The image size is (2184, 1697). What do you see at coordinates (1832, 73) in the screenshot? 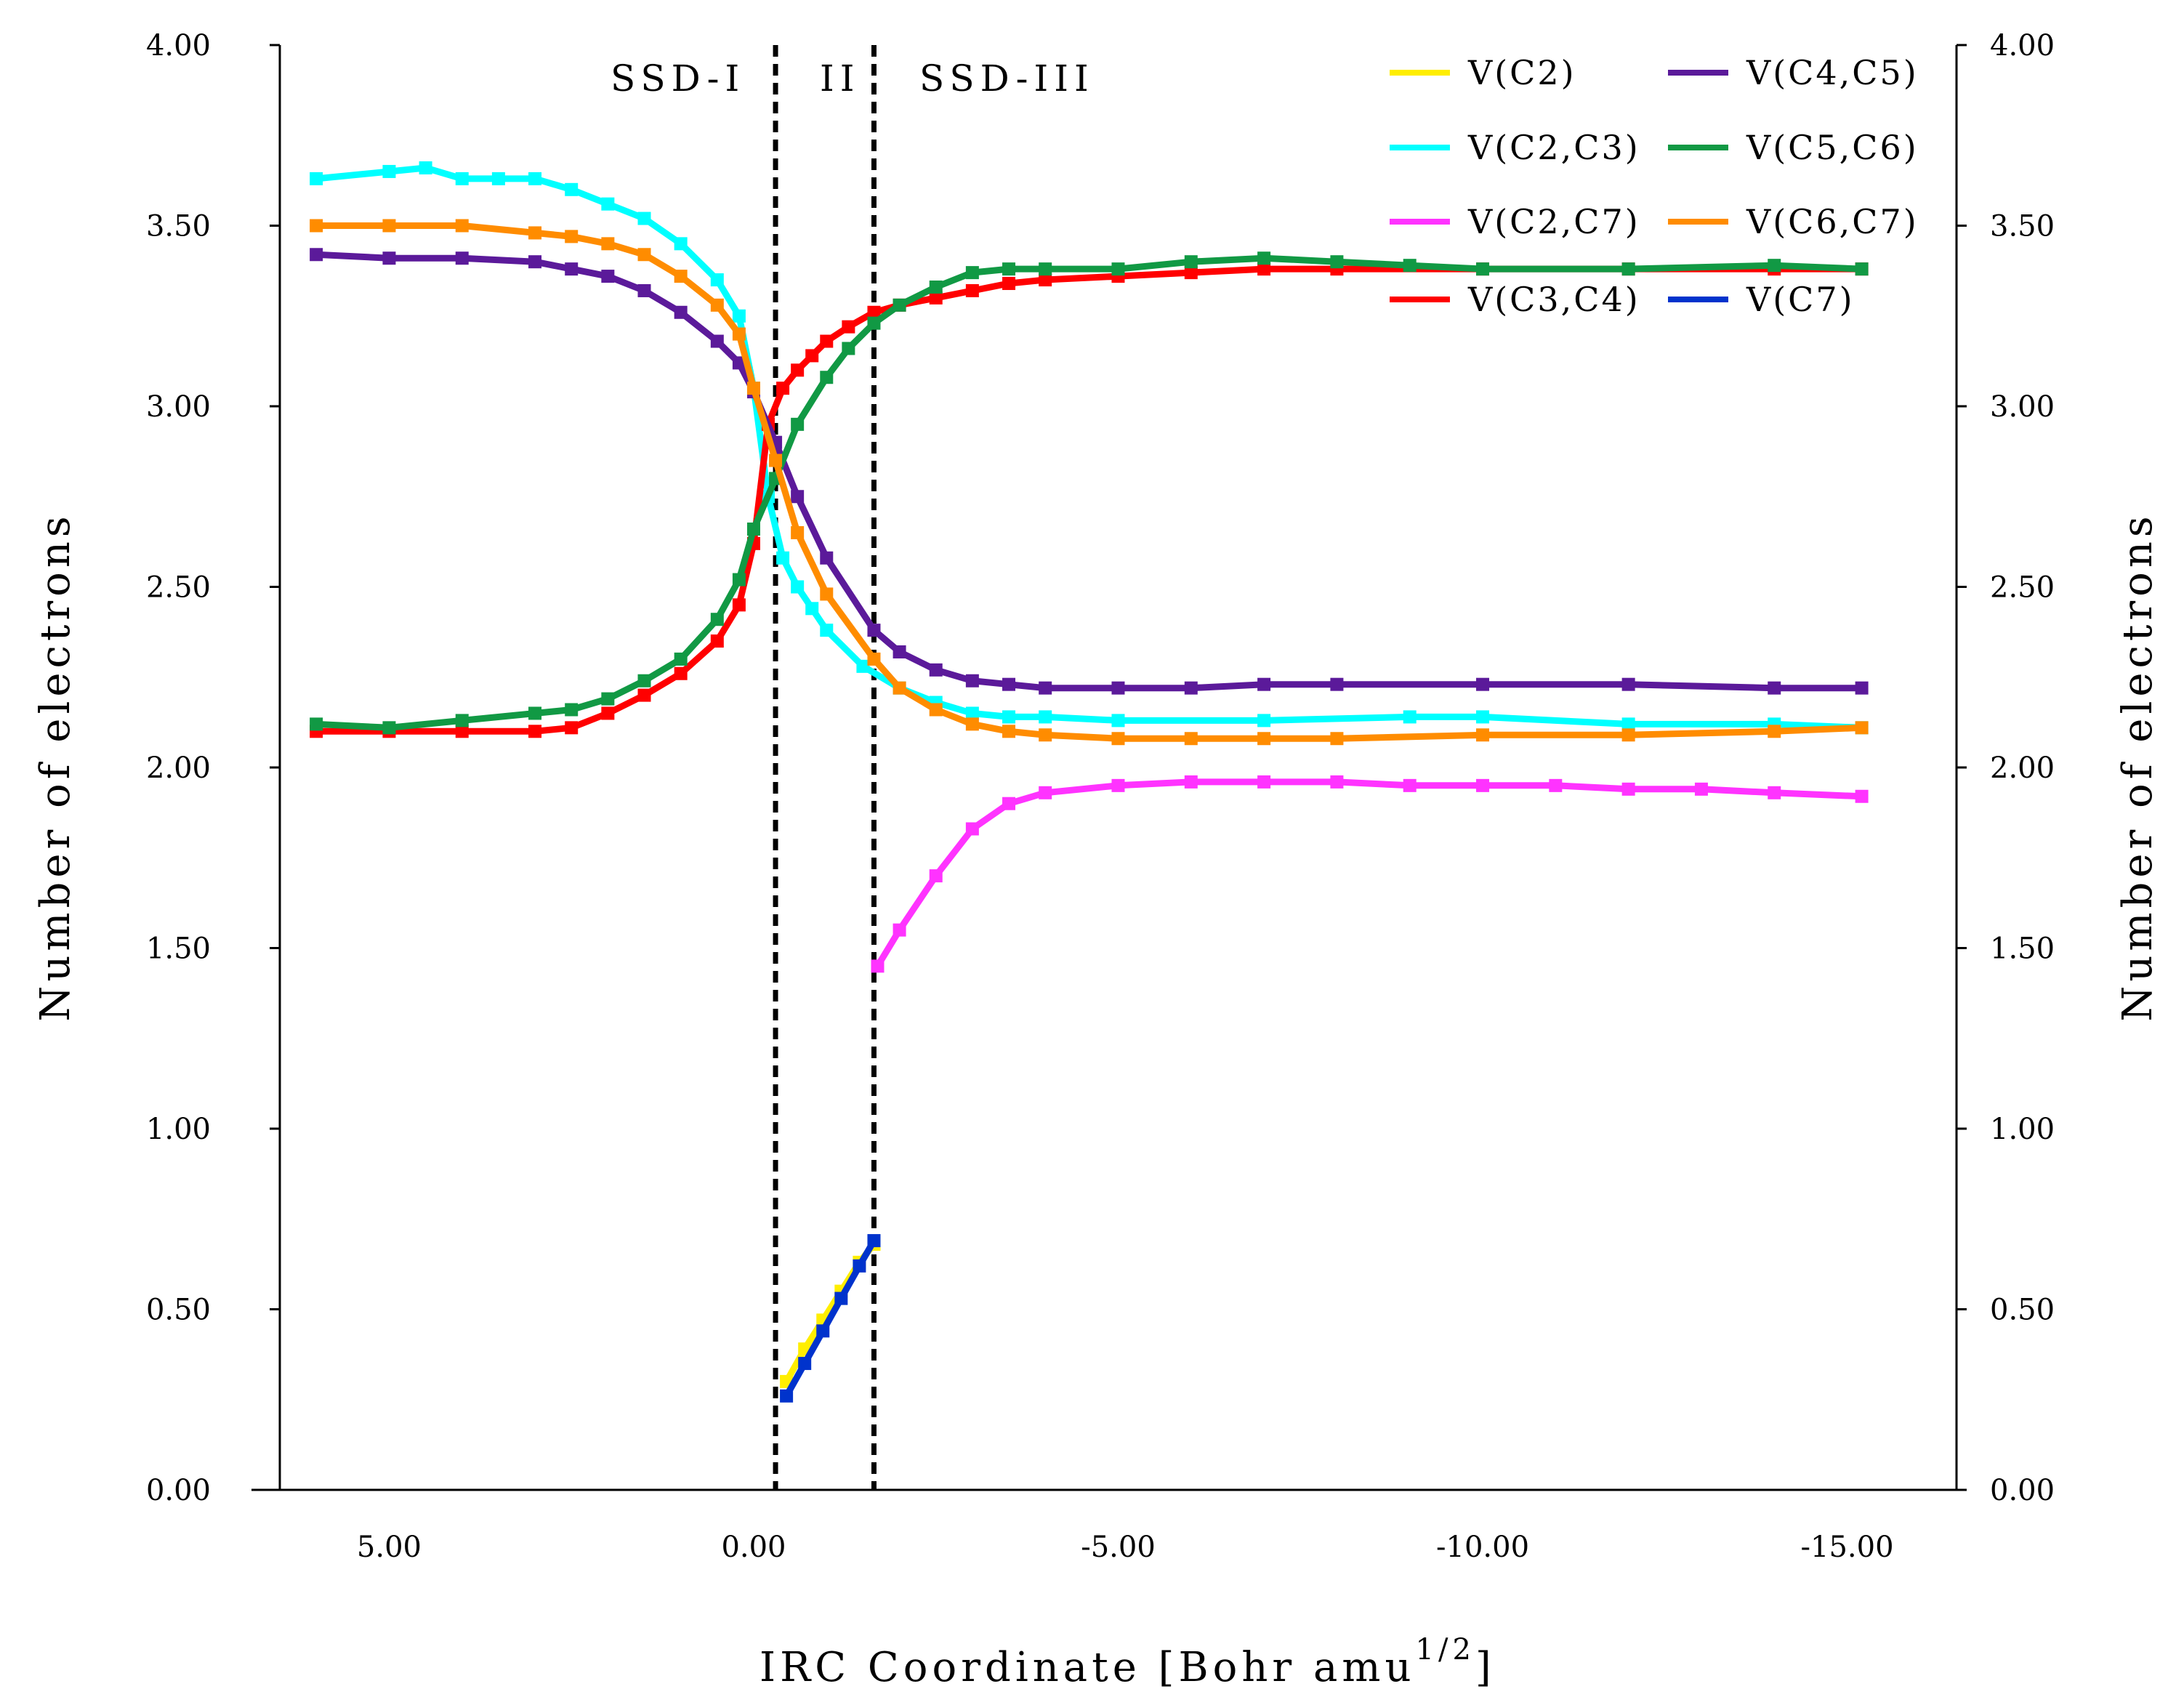
I see `legend-label-v-c4-c5: V(C4,C5)` at bounding box center [1832, 73].